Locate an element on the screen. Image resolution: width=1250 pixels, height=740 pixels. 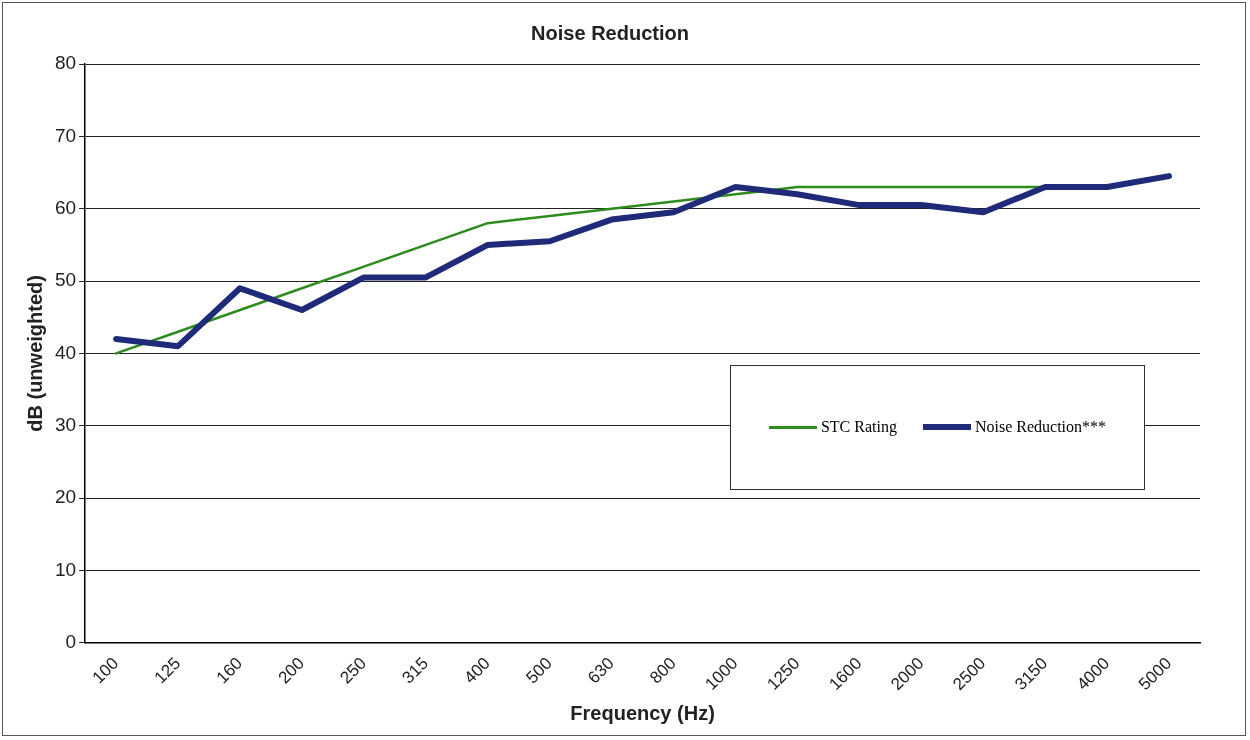
x-tick-label: 500 is located at coordinates (539, 670).